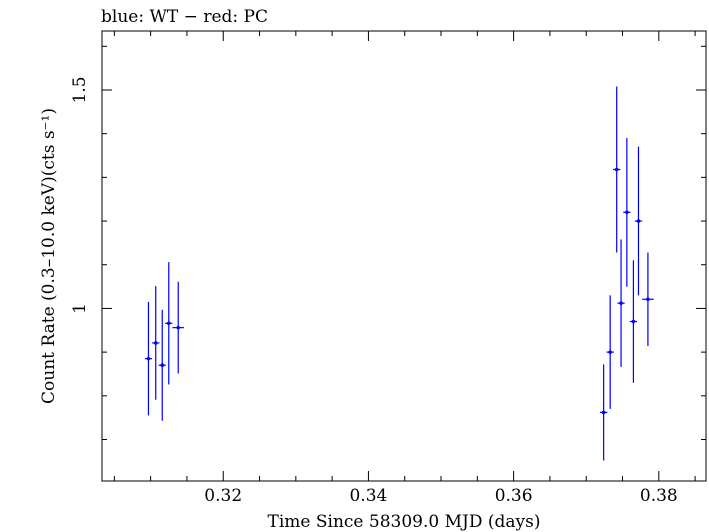  Describe the element at coordinates (49, 256) in the screenshot. I see `y-axis-label: Count Rate (0.3–10.0 keV)(cts s⁻¹)` at that location.